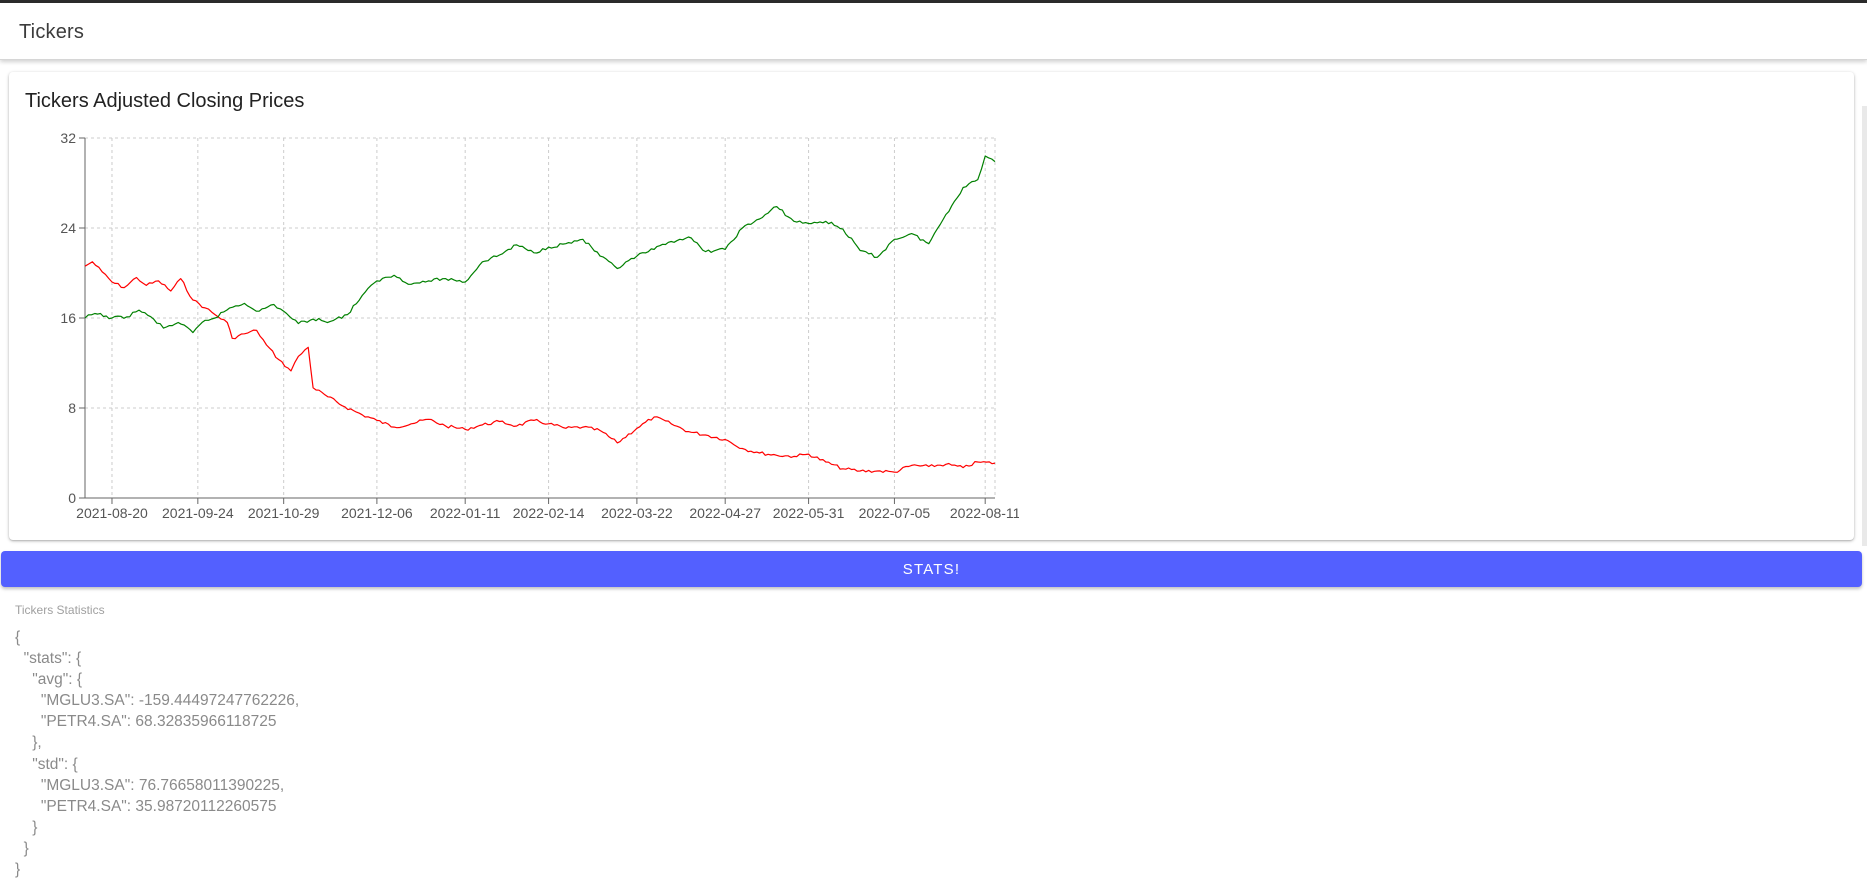  I want to click on x-tick-label: 2022-03-22, so click(637, 513).